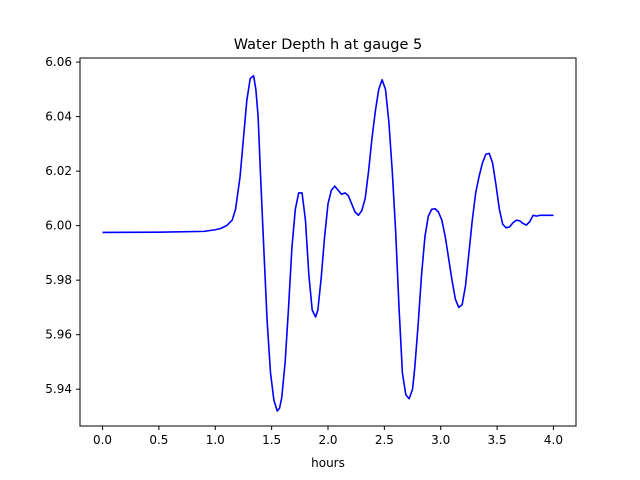 This screenshot has width=640, height=480. What do you see at coordinates (328, 463) in the screenshot?
I see `x-axis-label: hours` at bounding box center [328, 463].